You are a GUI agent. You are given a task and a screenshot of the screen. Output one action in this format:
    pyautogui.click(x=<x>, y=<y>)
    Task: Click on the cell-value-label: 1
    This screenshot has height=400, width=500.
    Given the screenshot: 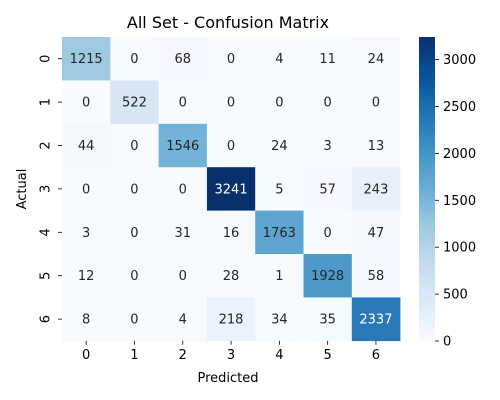 What is the action you would take?
    pyautogui.click(x=279, y=276)
    